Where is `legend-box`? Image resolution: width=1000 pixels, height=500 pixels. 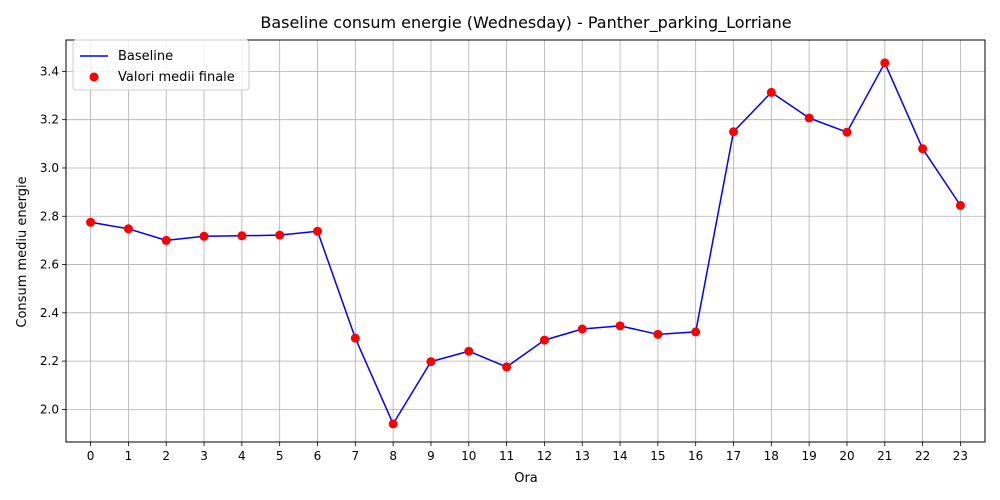 legend-box is located at coordinates (161, 65).